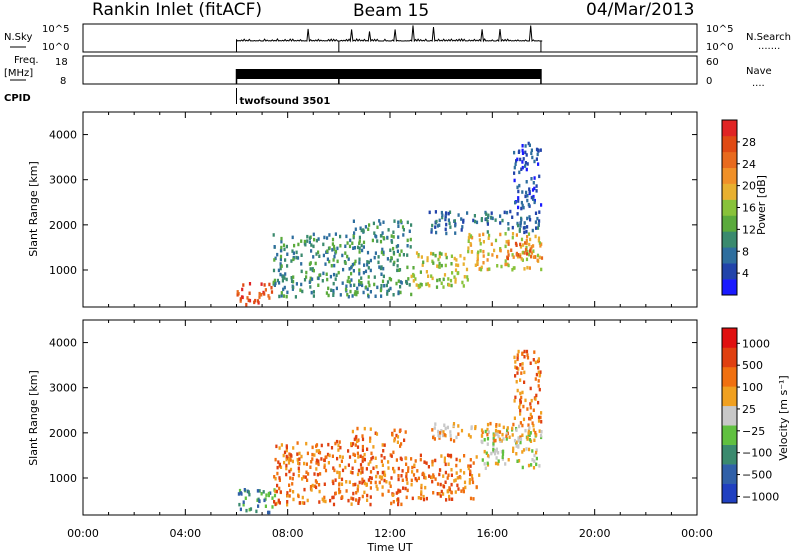  Describe the element at coordinates (389, 38) in the screenshot. I see `sky-noise-trace` at that location.